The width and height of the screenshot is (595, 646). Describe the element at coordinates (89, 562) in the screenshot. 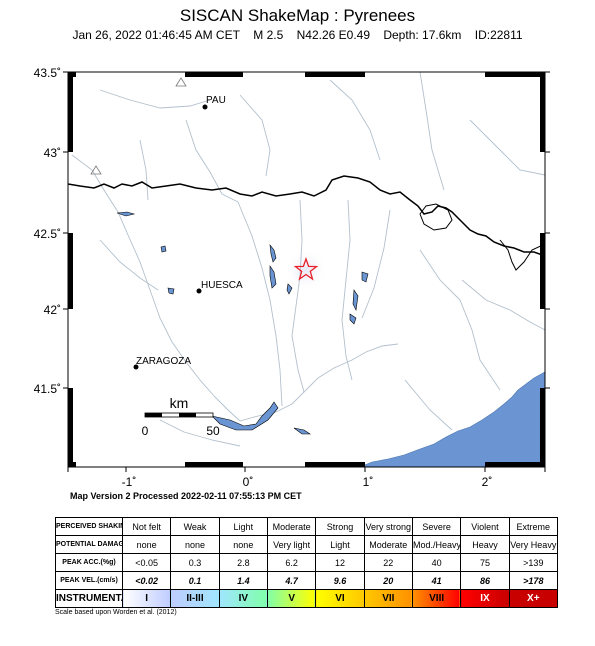

I see `row-header: PEAK ACC.(%g)` at that location.